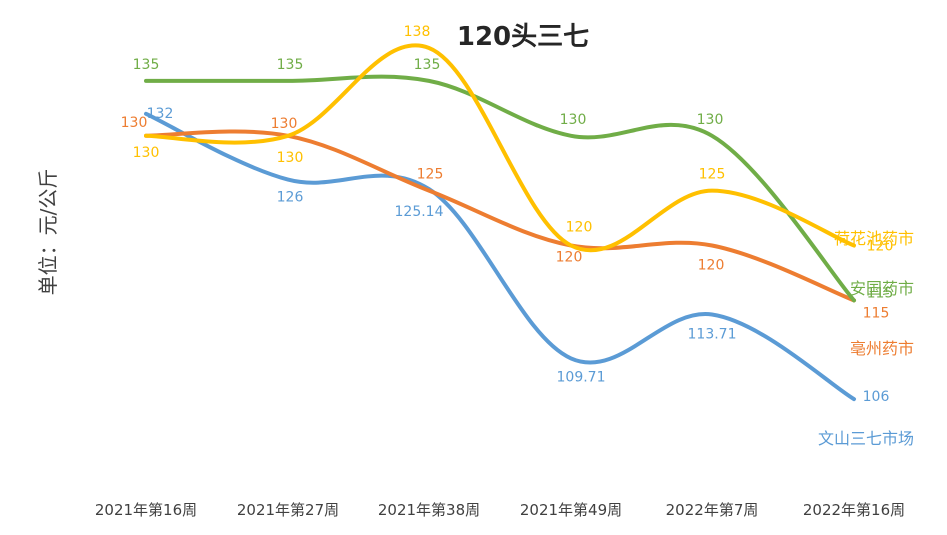 The image size is (947, 535). Describe the element at coordinates (417, 32) in the screenshot. I see `data-label: 138` at that location.